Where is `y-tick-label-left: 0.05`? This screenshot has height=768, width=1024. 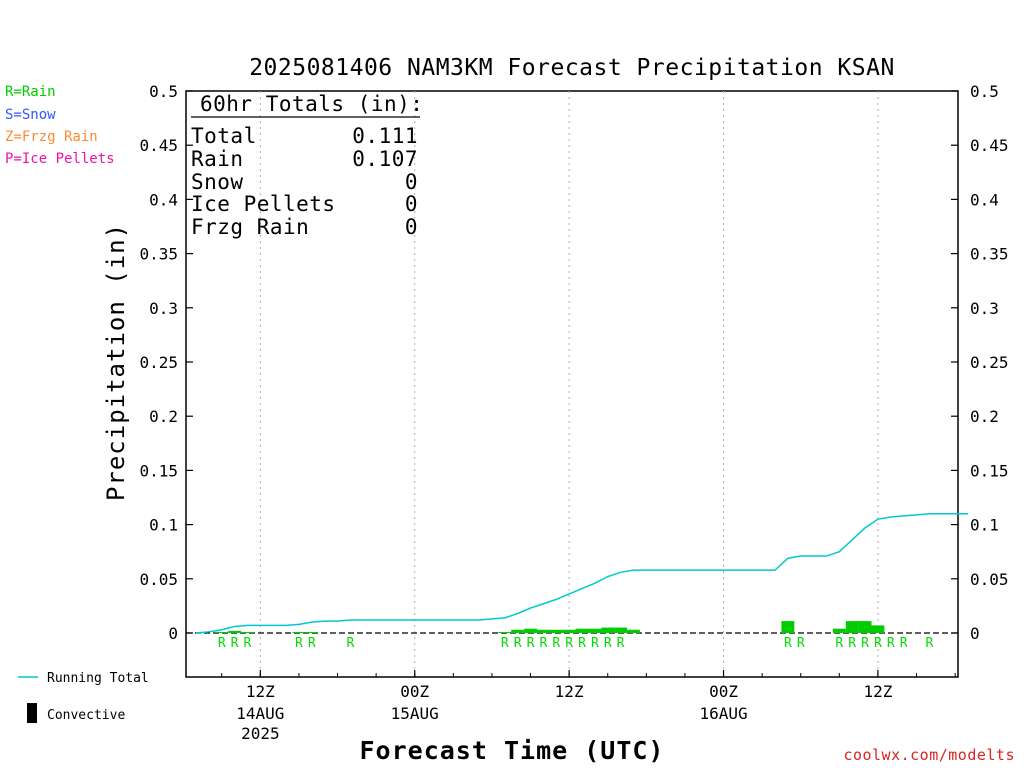 y-tick-label-left: 0.05 is located at coordinates (158, 579).